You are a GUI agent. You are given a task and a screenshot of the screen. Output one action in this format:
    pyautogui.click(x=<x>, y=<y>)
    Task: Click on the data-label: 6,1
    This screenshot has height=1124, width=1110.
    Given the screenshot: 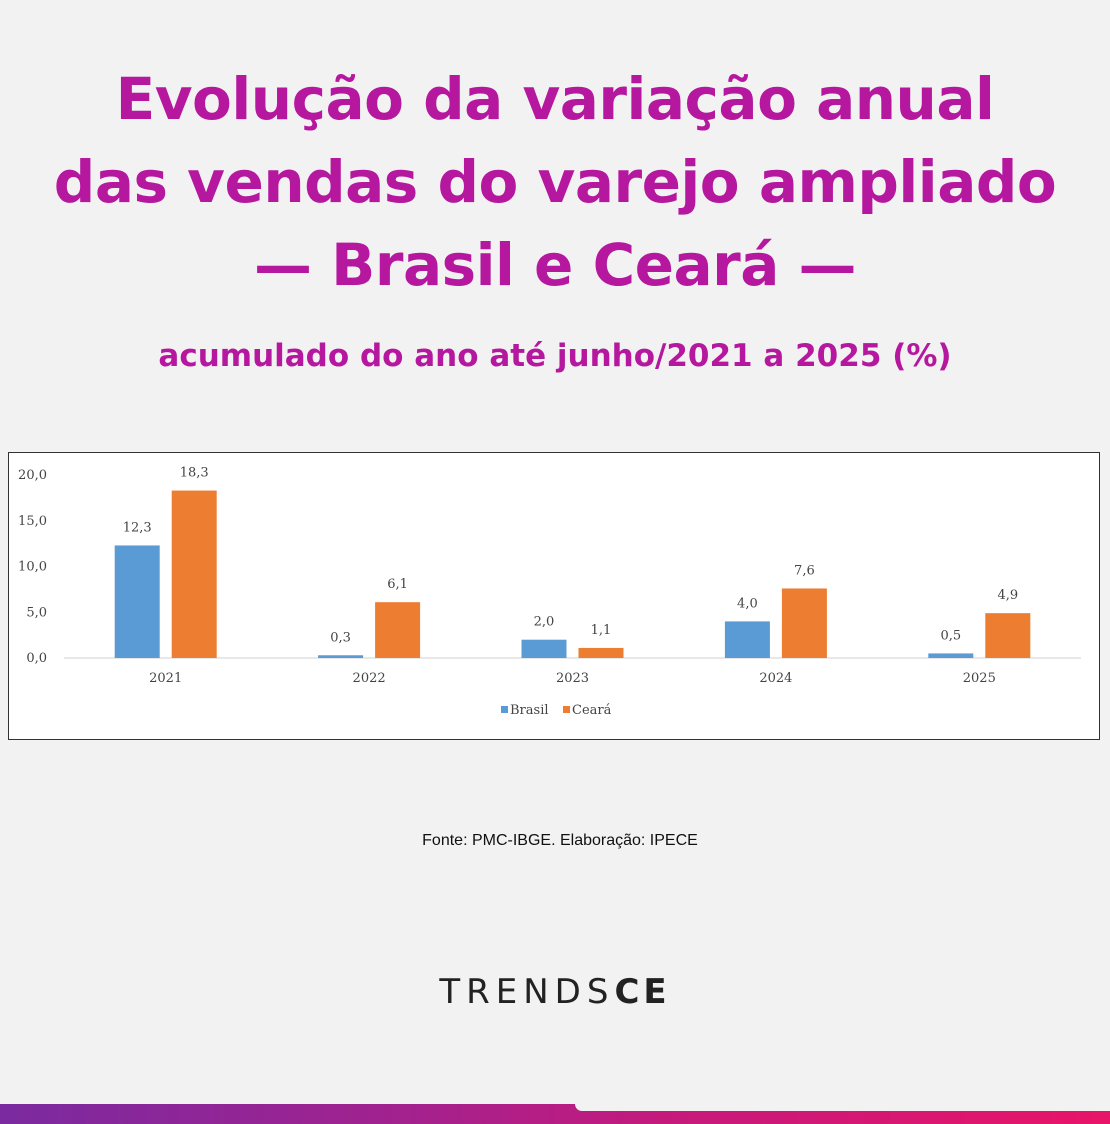 What is the action you would take?
    pyautogui.click(x=397, y=584)
    